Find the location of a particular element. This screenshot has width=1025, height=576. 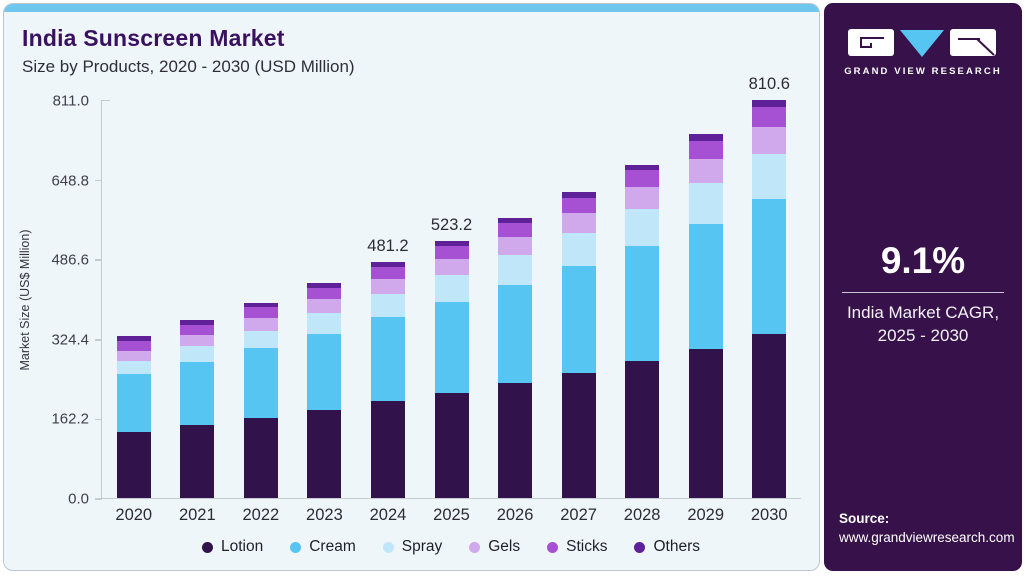

x-tick-label-2025: 2025 is located at coordinates (451, 515).